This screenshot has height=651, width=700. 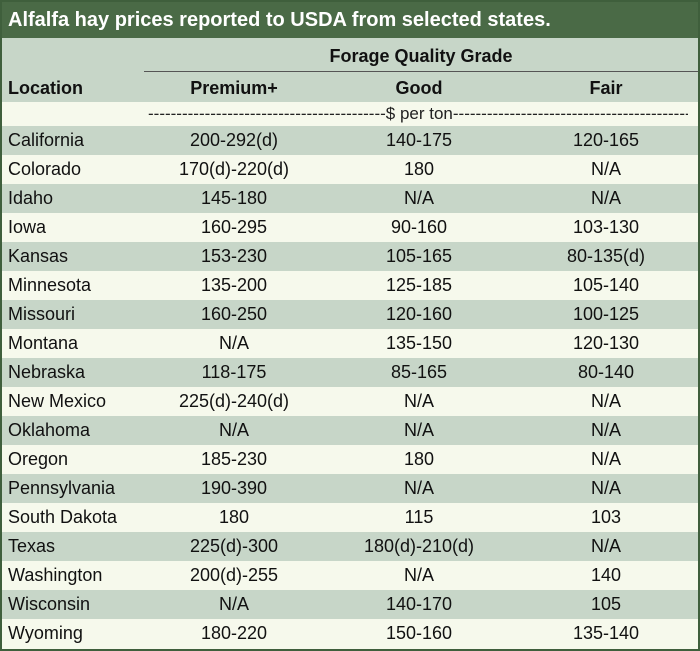 I want to click on fair-column-header: Fair, so click(x=606, y=88).